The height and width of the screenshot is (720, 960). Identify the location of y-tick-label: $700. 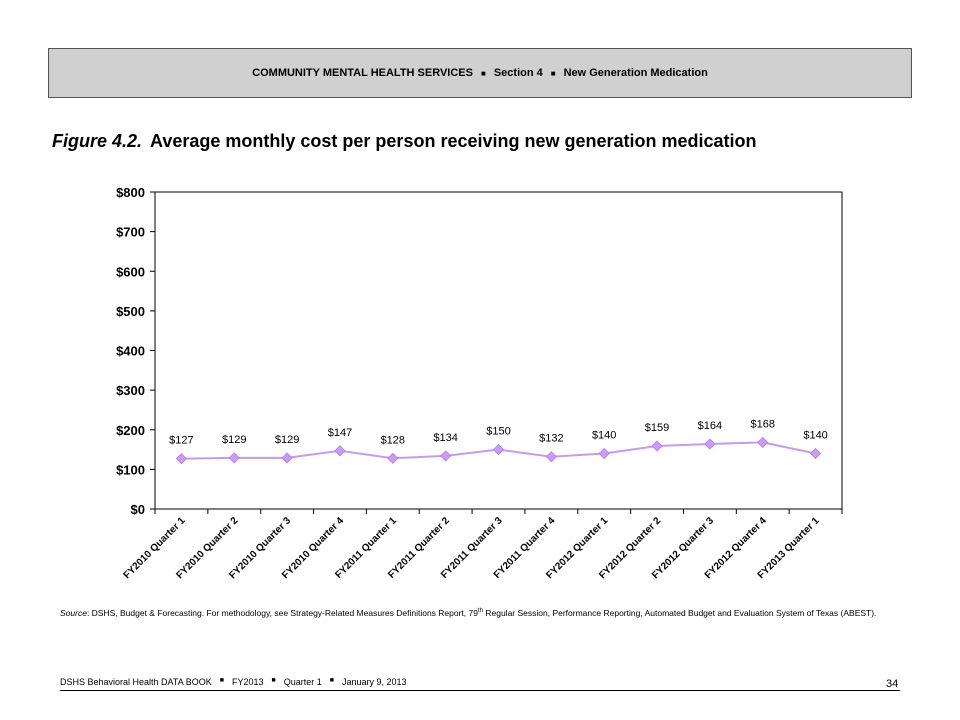
(130, 232).